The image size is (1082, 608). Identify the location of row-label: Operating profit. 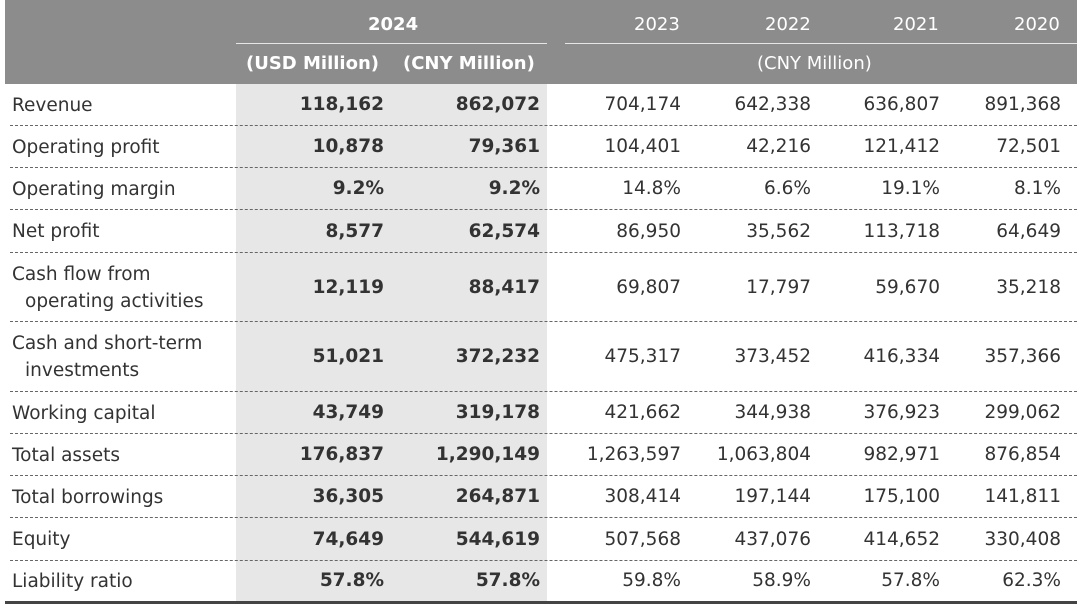
(86, 147).